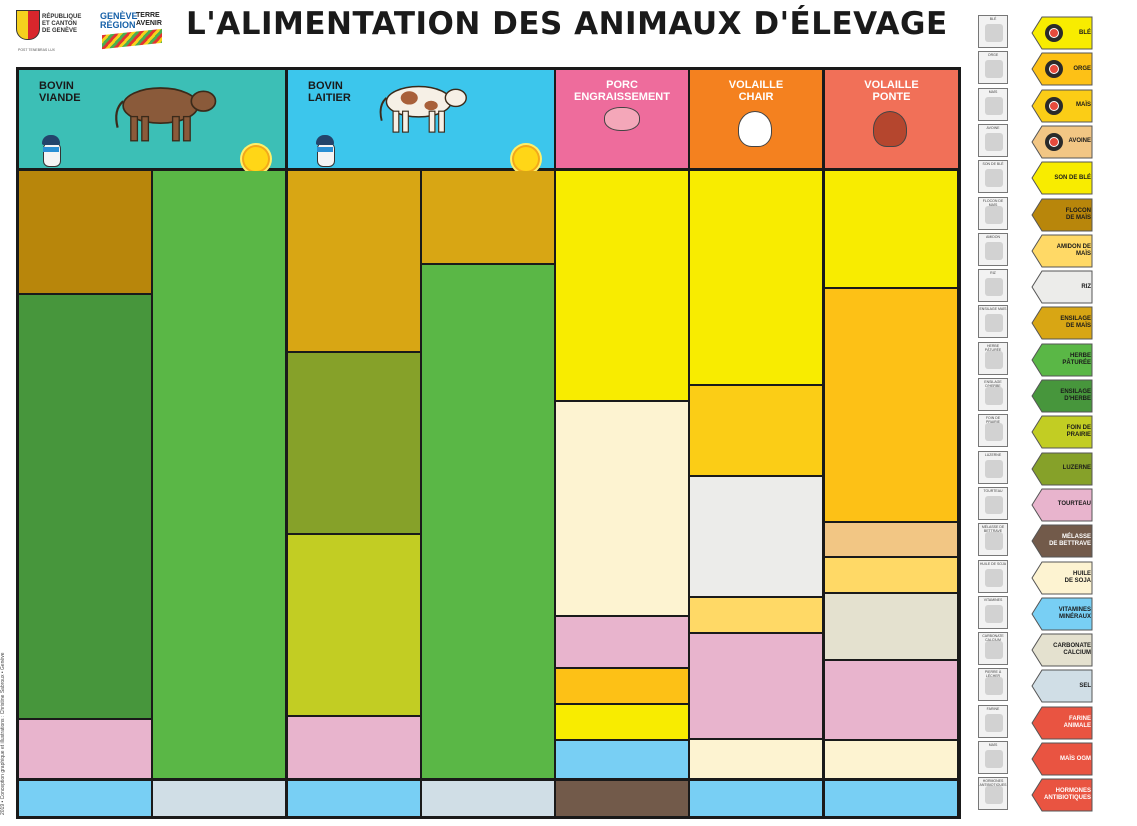  I want to click on legend-tag-0: BLÉ, so click(1062, 33).